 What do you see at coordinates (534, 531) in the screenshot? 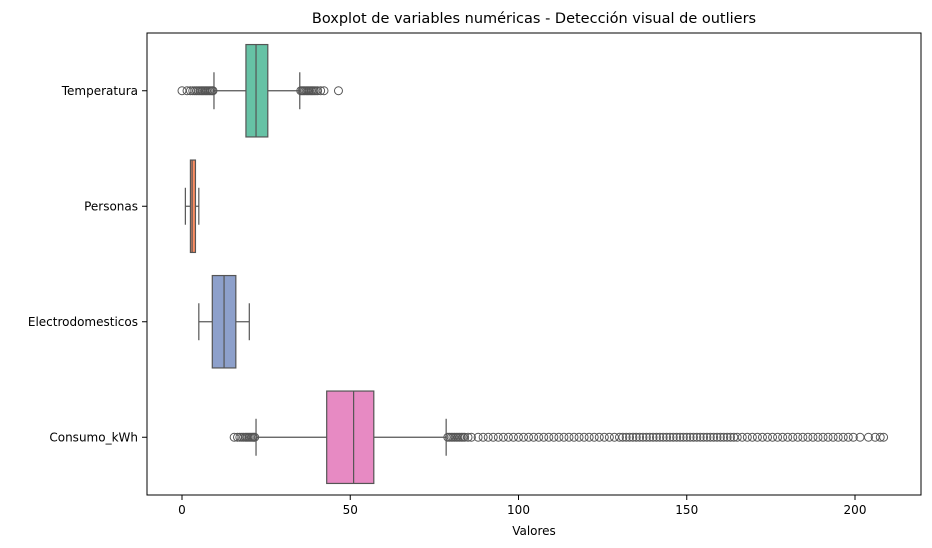
I see `x-axis-title: Valores` at bounding box center [534, 531].